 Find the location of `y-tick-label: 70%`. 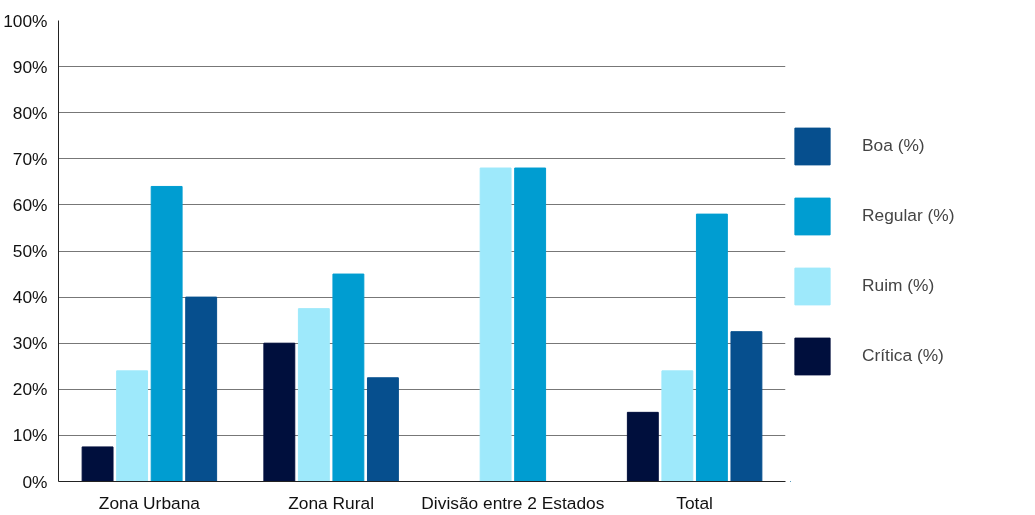

y-tick-label: 70% is located at coordinates (30, 158).